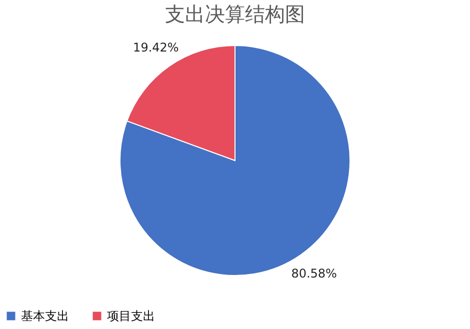  Describe the element at coordinates (45, 316) in the screenshot. I see `legend-label: 基本支出` at that location.